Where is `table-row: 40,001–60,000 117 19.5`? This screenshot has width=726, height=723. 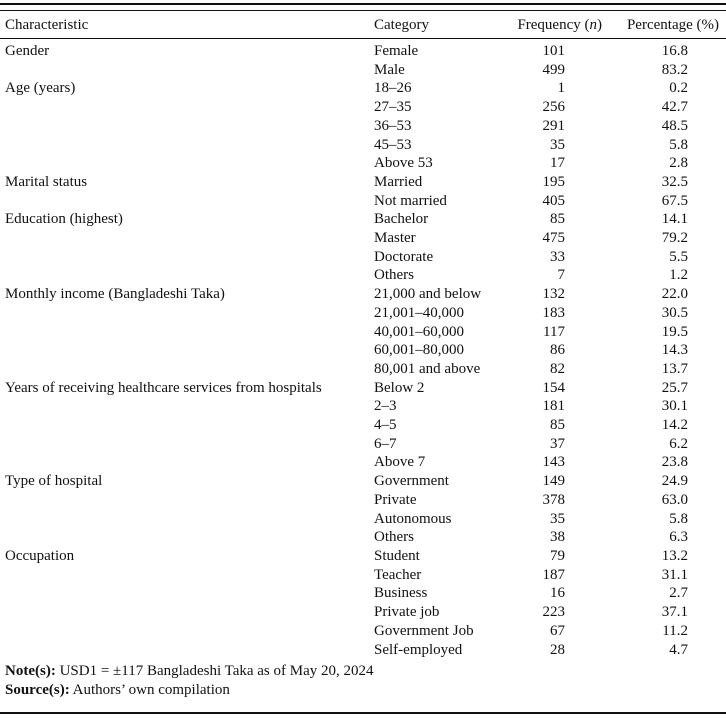
table-row: 40,001–60,000 117 19.5 is located at coordinates (363, 332).